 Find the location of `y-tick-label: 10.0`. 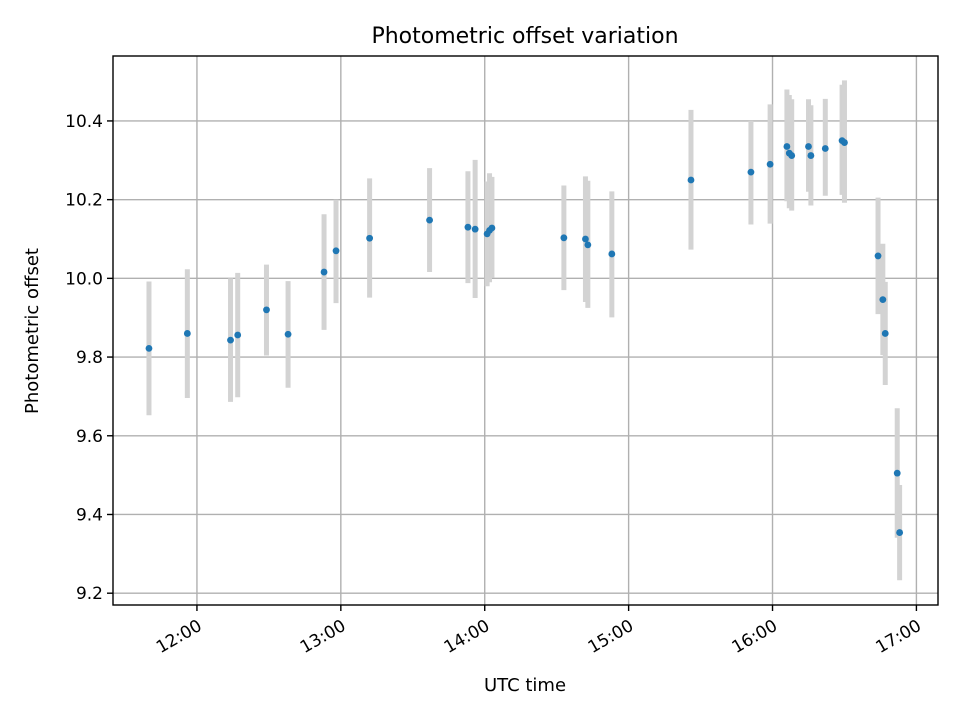

y-tick-label: 10.0 is located at coordinates (84, 279).